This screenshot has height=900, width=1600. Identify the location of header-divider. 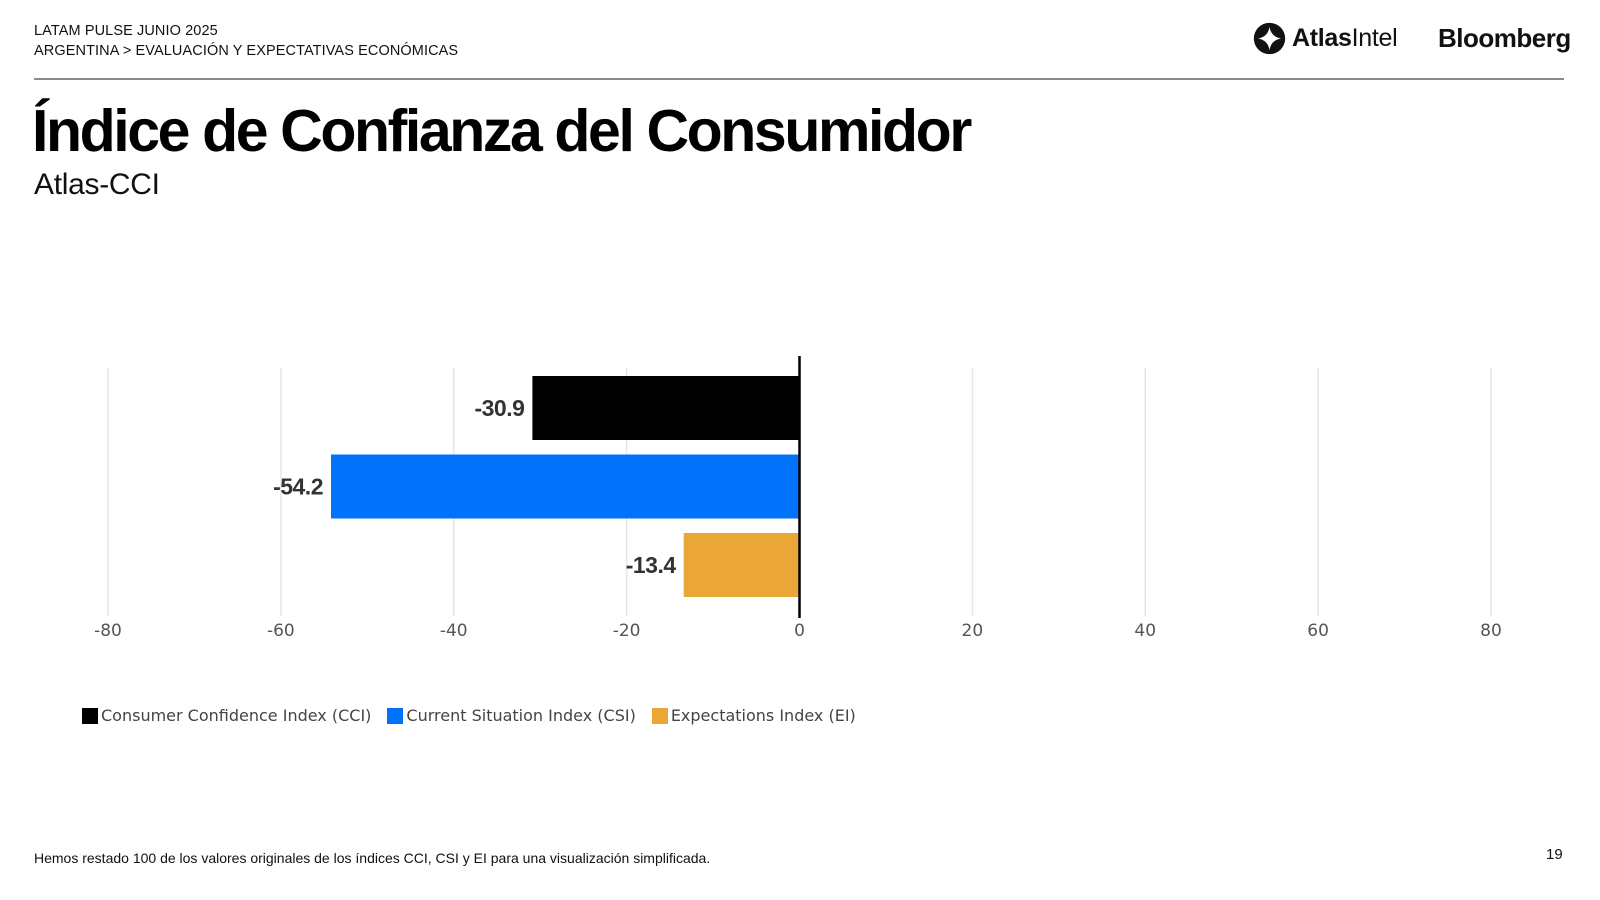
(799, 79).